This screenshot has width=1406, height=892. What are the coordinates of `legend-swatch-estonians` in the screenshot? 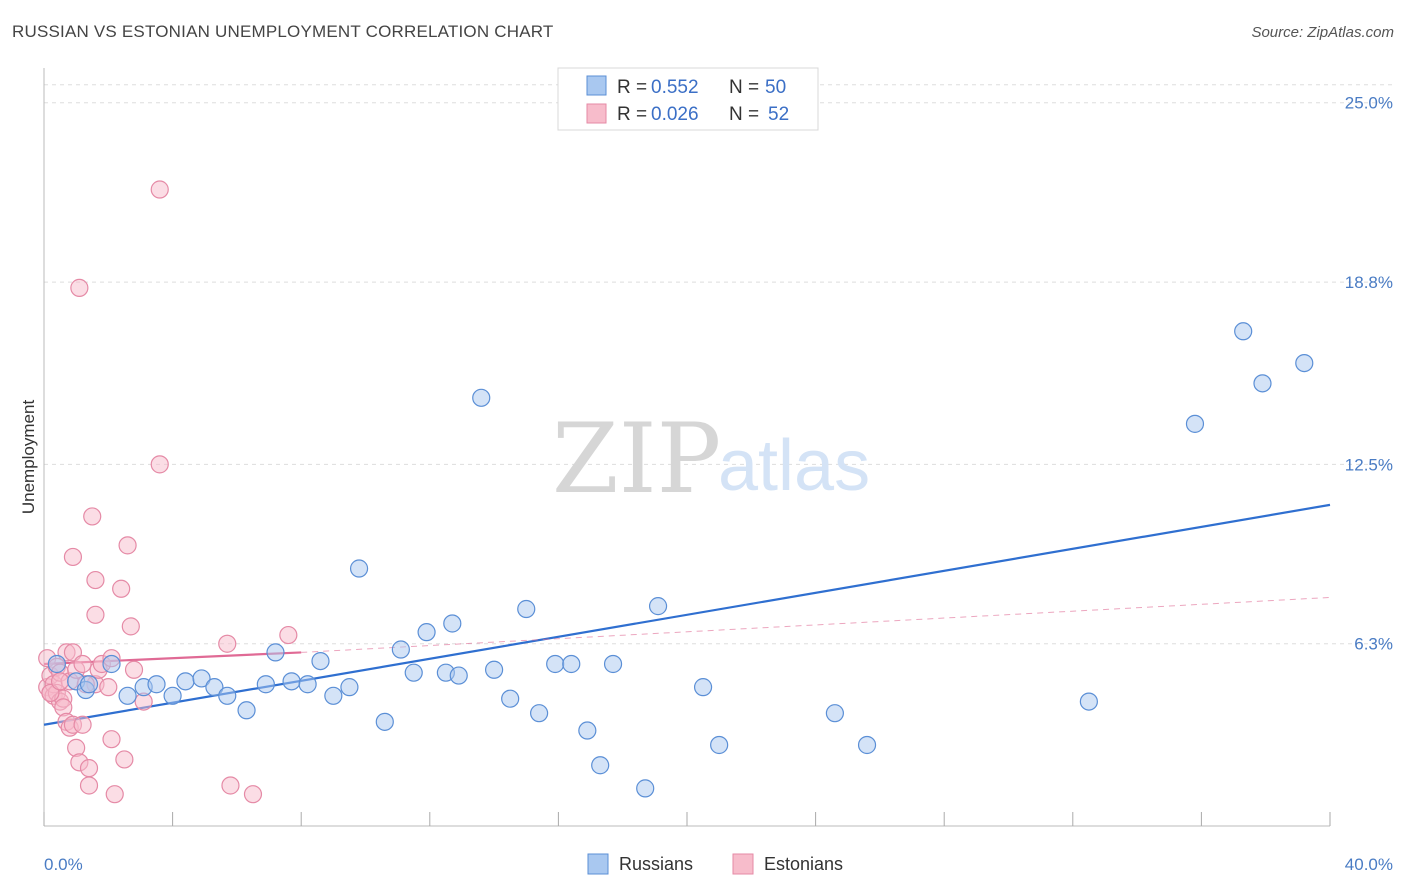 It's located at (596, 113).